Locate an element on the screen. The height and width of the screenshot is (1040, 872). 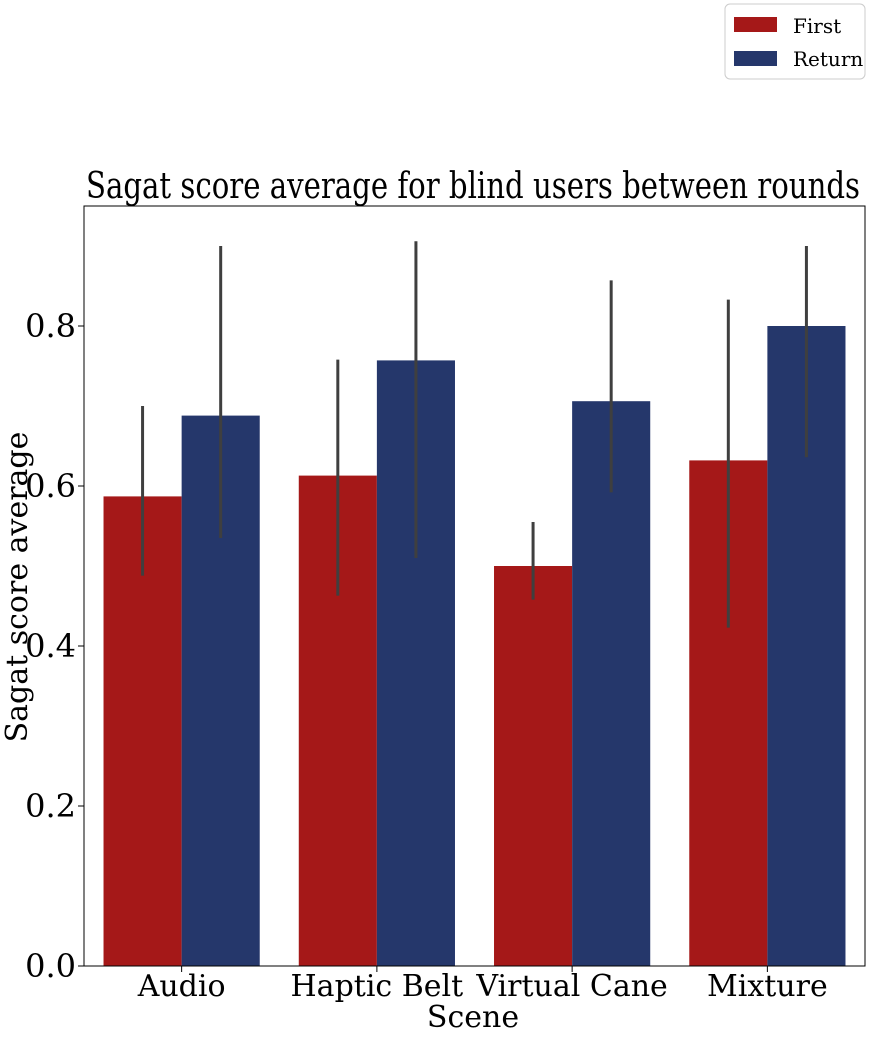
y-tick-label: 0.4 is located at coordinates (50, 646).